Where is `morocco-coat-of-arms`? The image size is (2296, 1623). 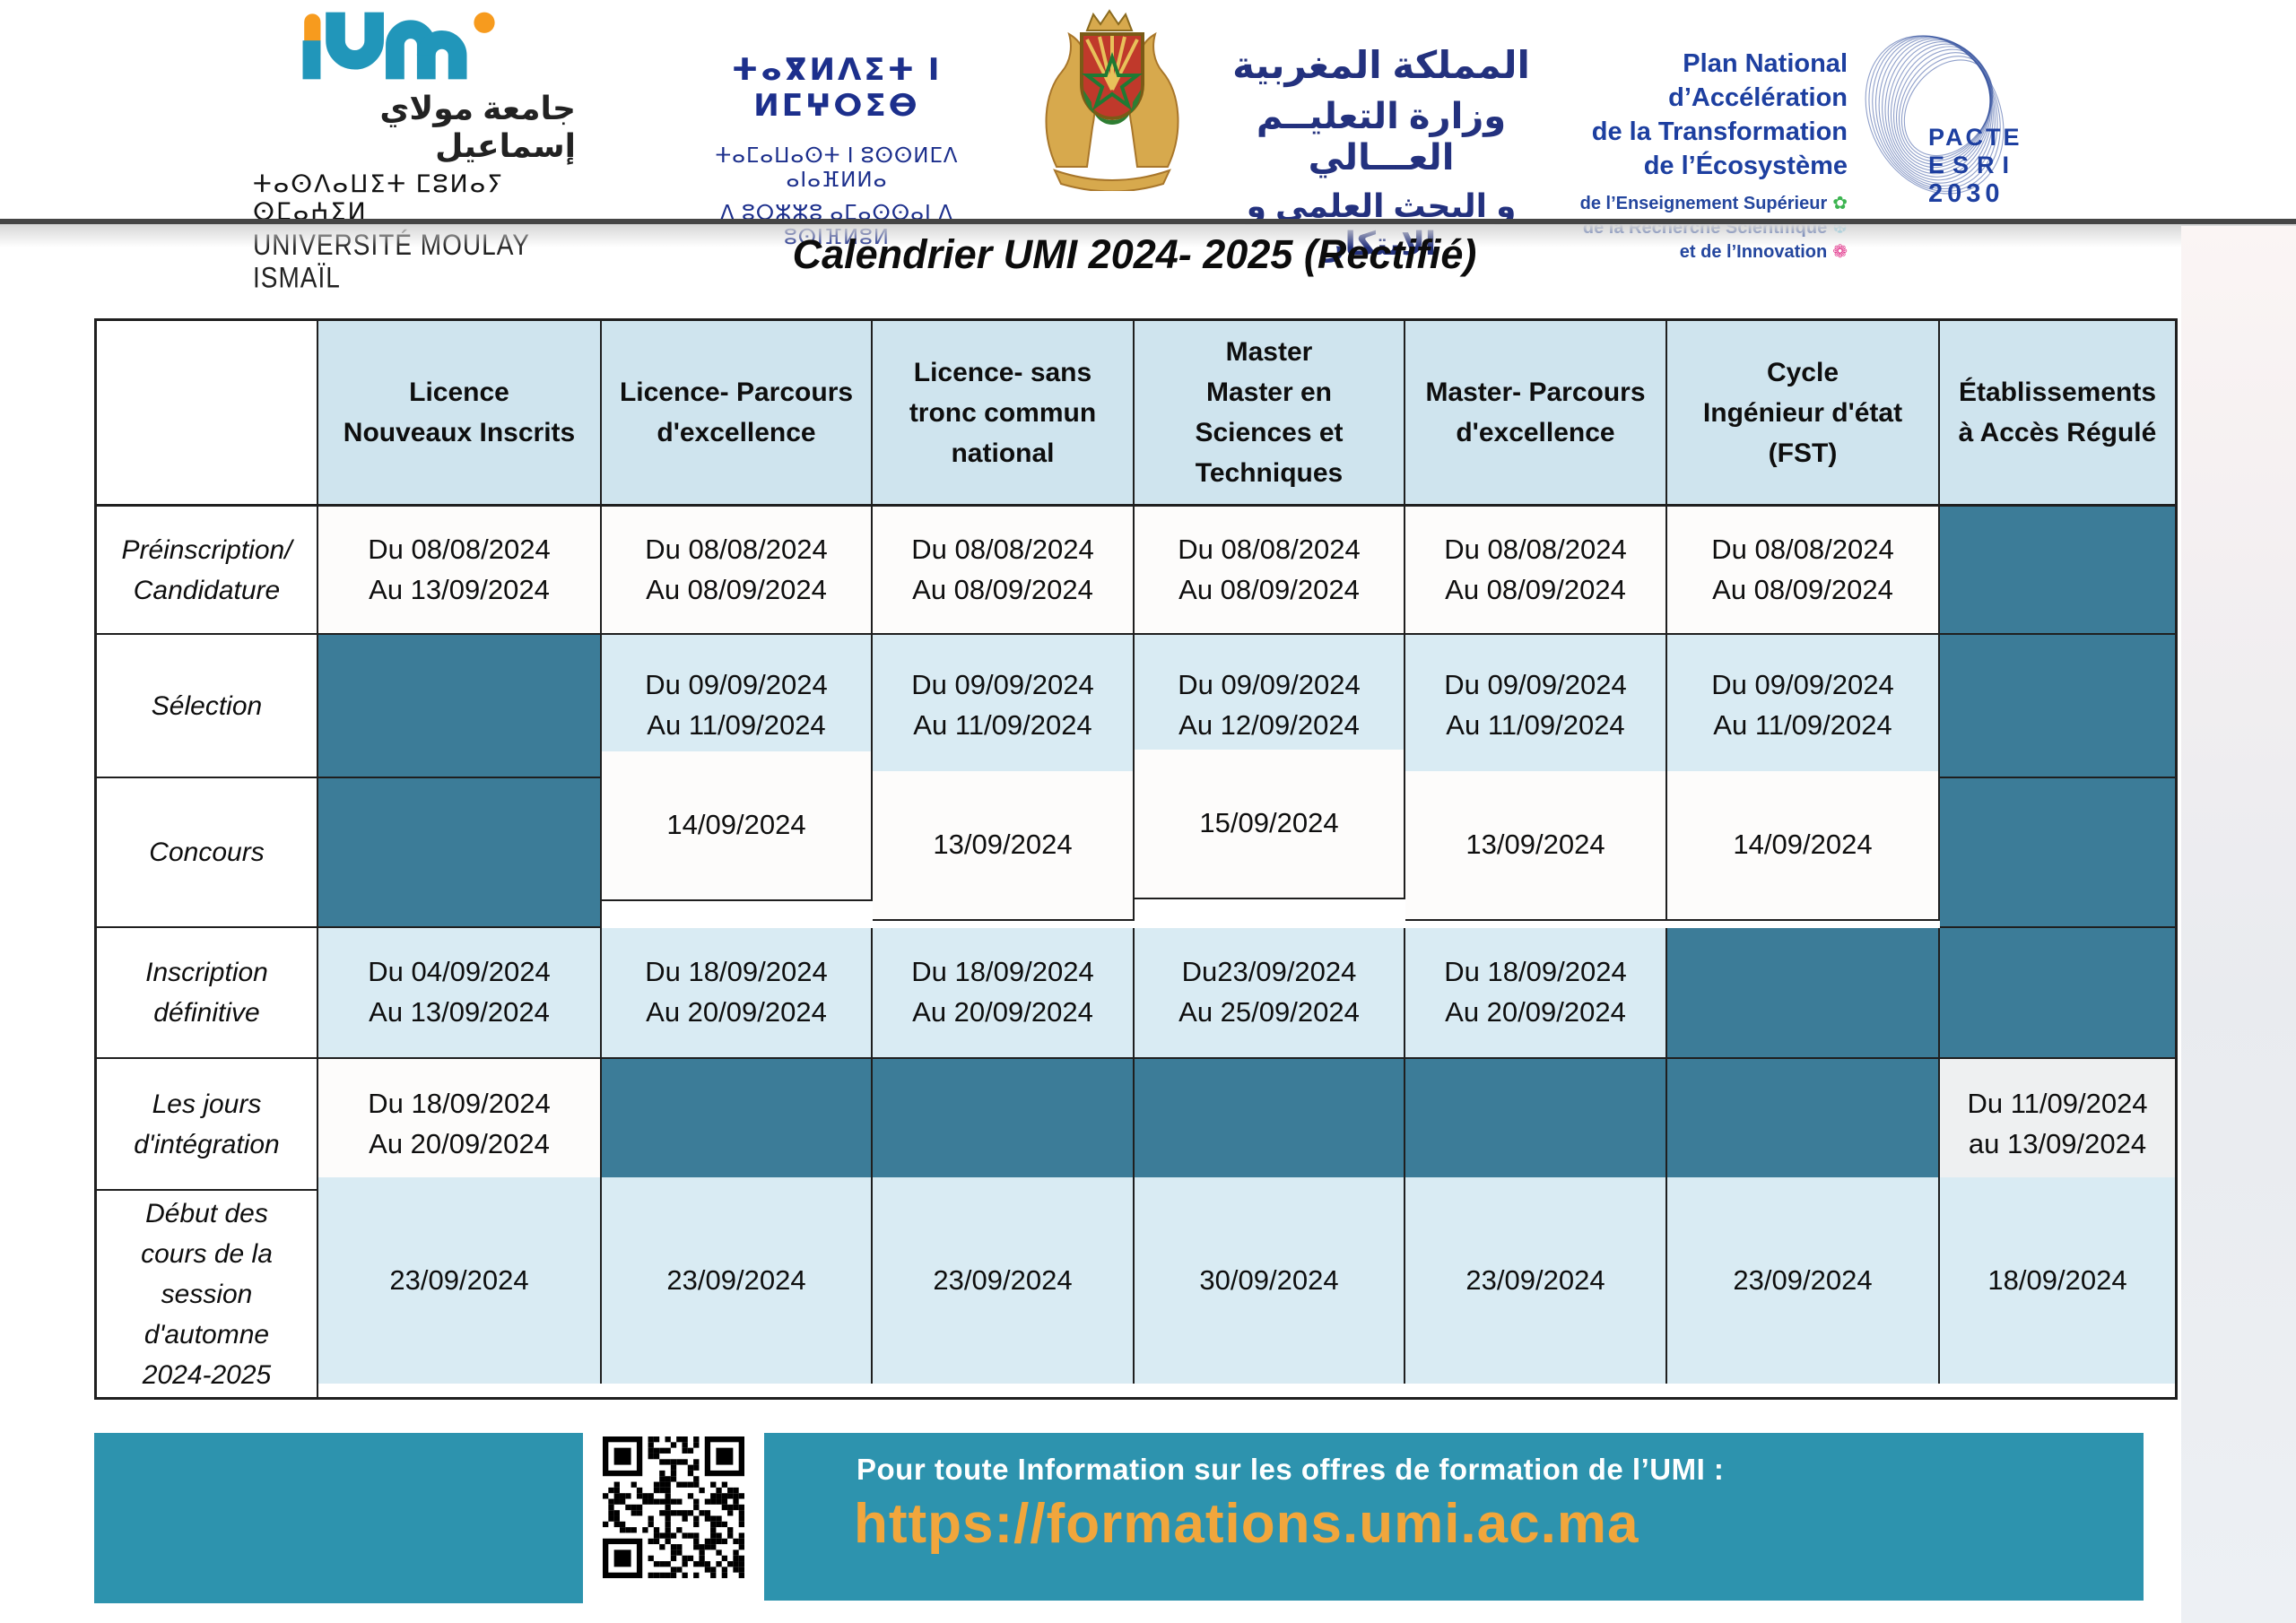
morocco-coat-of-arms is located at coordinates (1112, 100).